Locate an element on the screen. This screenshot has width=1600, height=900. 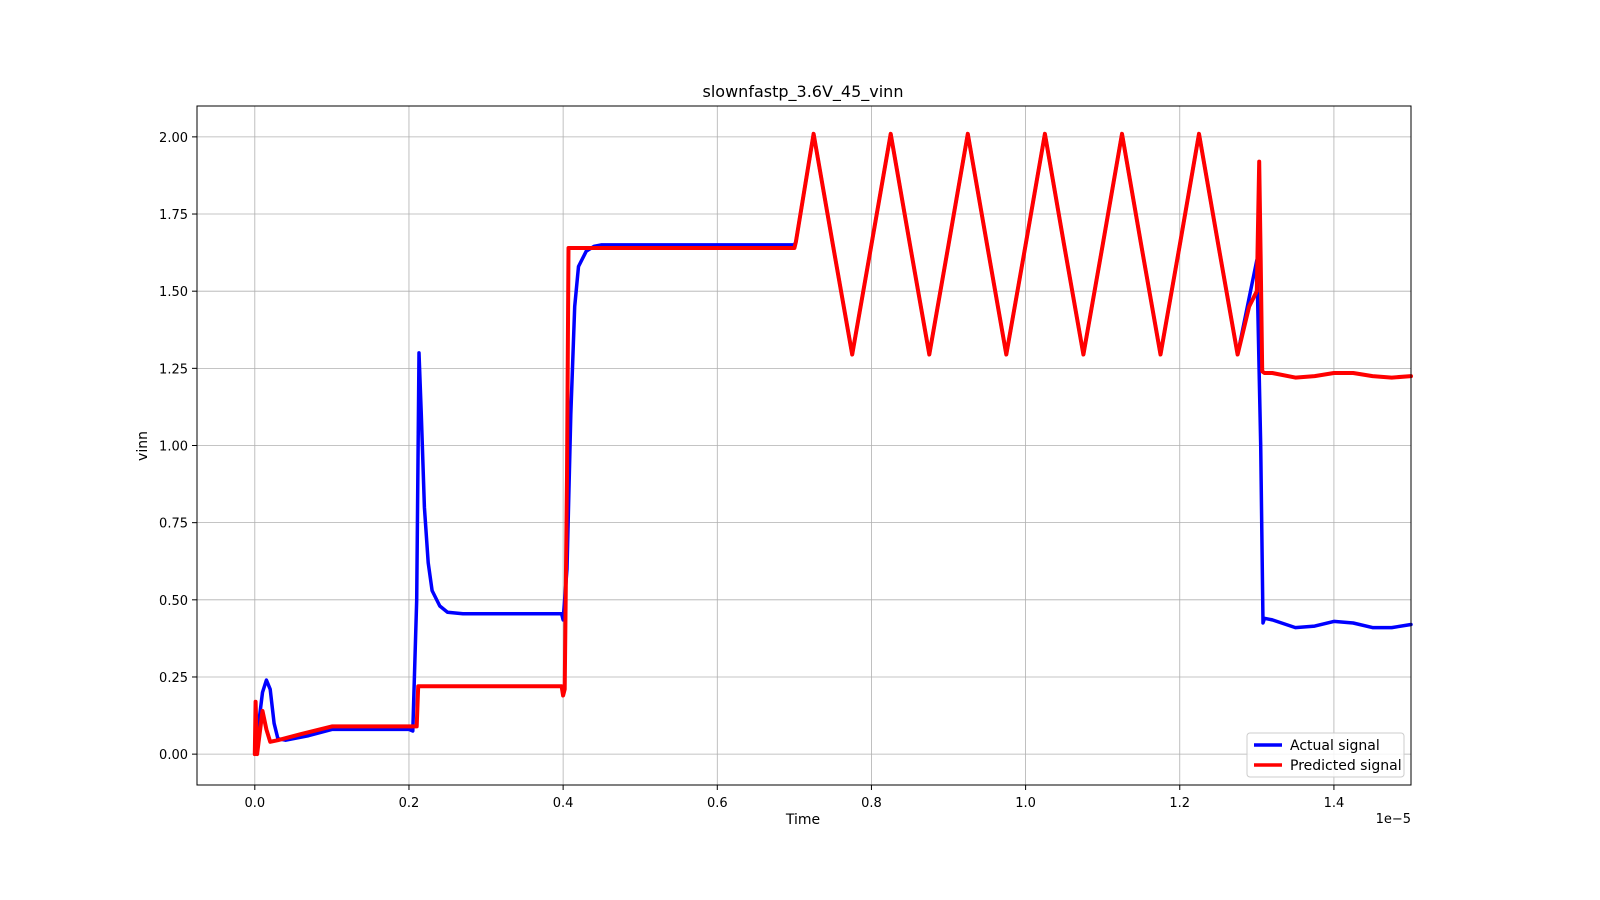
legend-label-actual: Actual signal is located at coordinates (1335, 746).